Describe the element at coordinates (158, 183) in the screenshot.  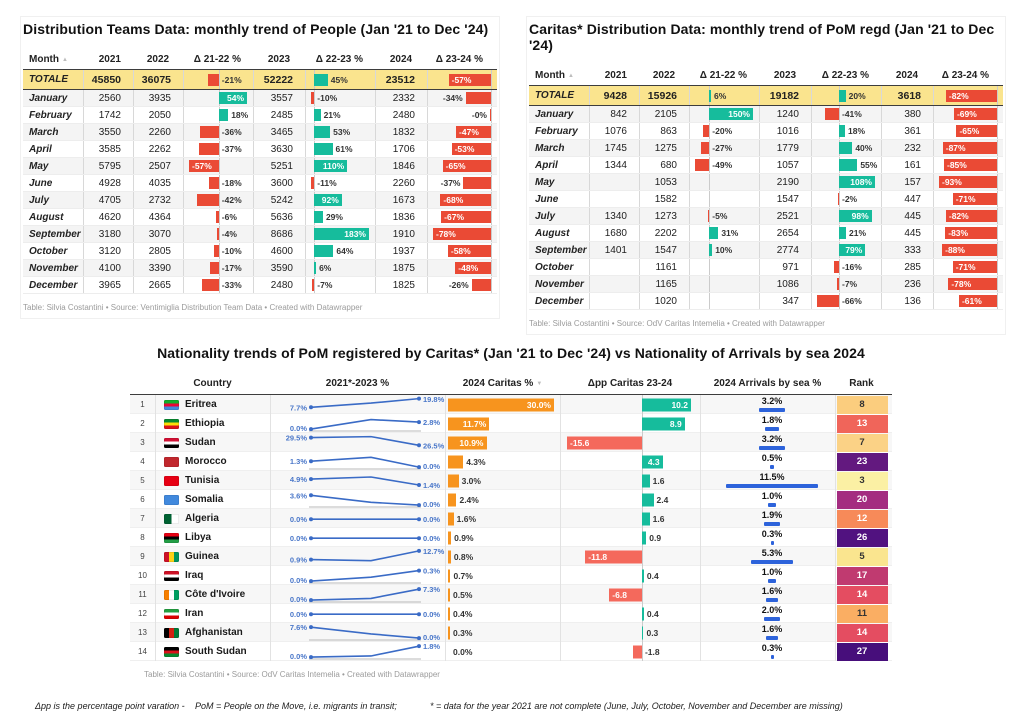
I see `value-cell: 4035` at that location.